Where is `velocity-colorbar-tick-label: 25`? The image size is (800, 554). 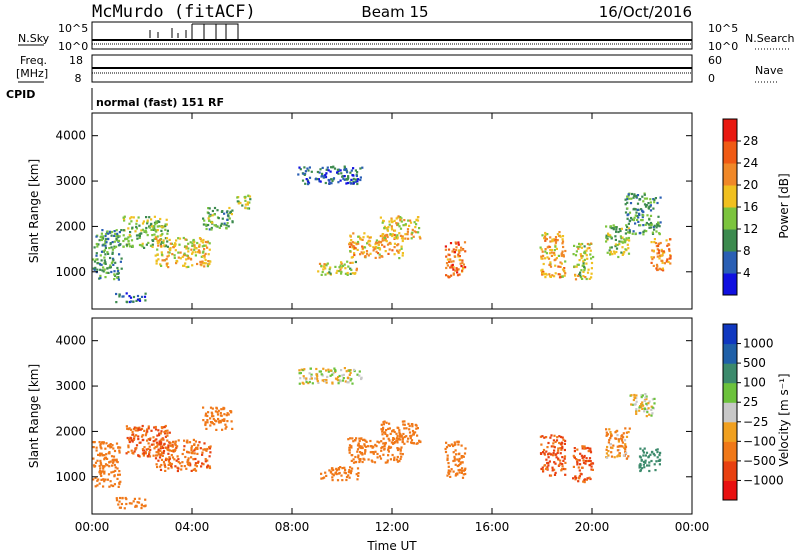 velocity-colorbar-tick-label: 25 is located at coordinates (750, 402).